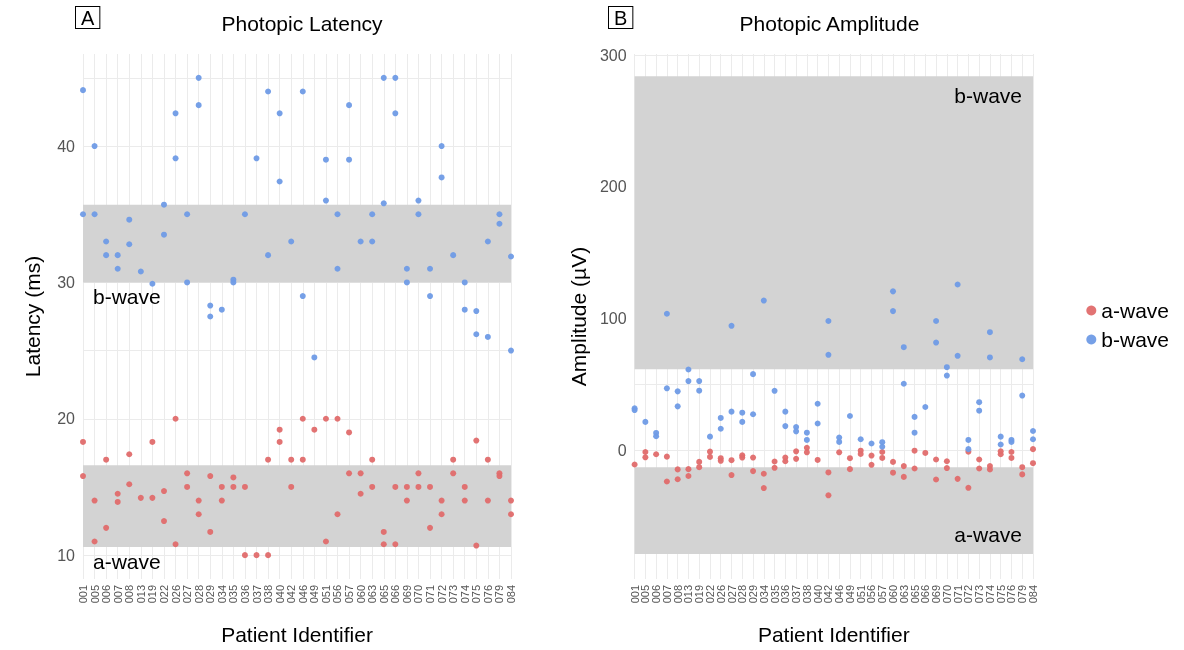 The image size is (1184, 650). Describe the element at coordinates (621, 18) in the screenshot. I see `text: B` at that location.